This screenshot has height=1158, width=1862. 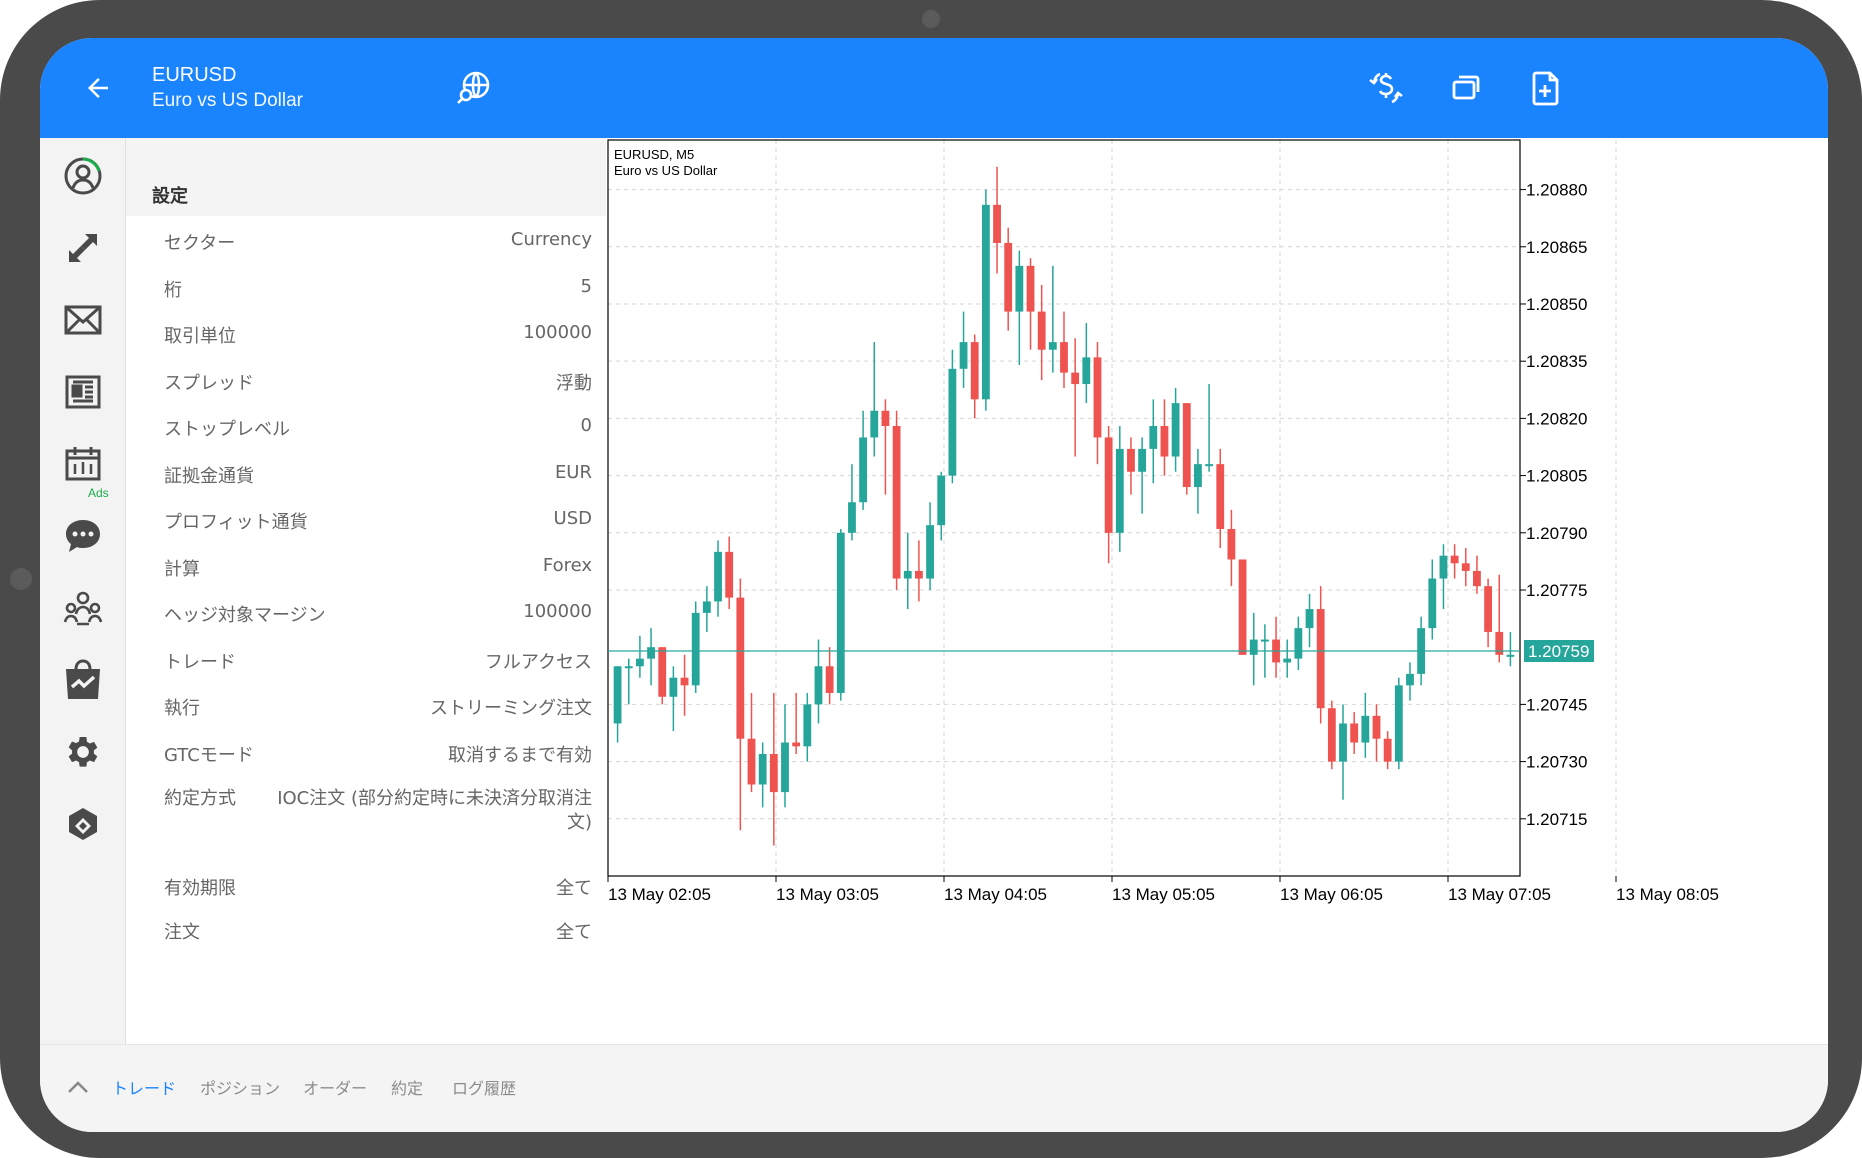 What do you see at coordinates (83, 536) in the screenshot?
I see `sidebar-item-chat` at bounding box center [83, 536].